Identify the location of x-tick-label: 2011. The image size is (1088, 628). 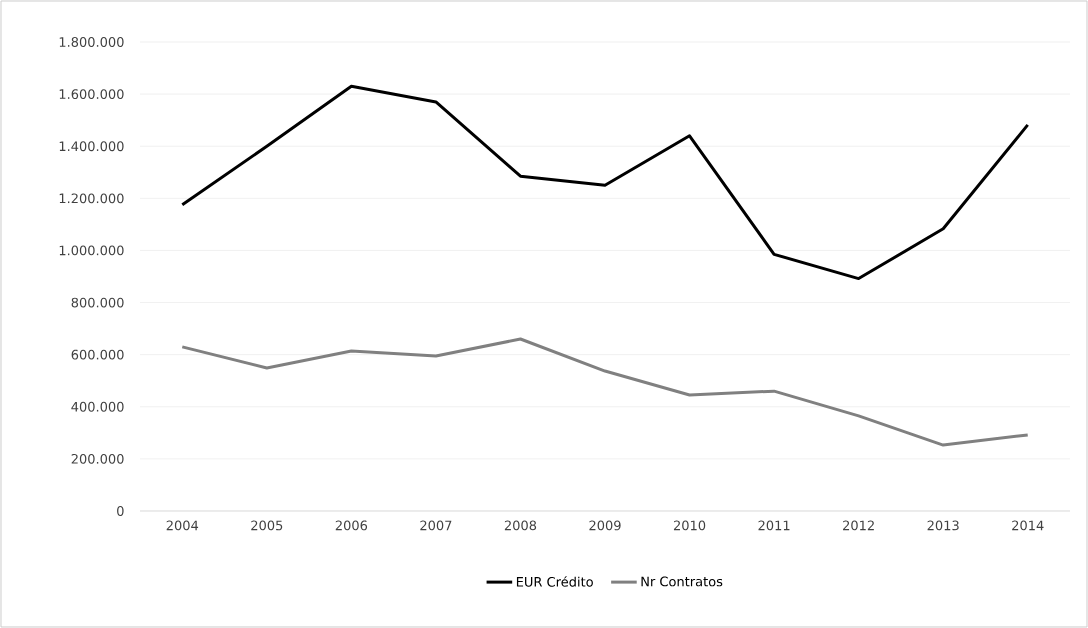
(774, 525).